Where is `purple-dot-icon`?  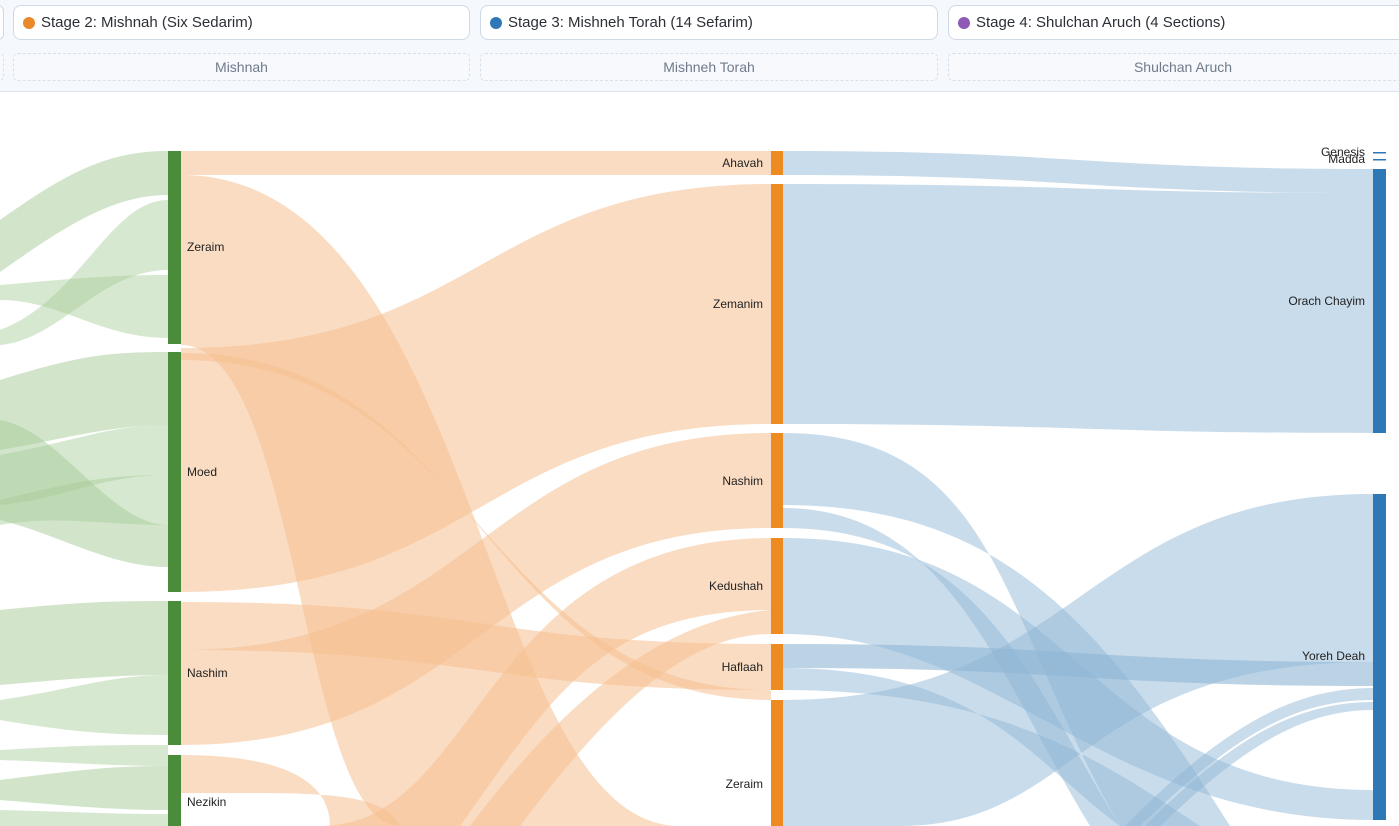 purple-dot-icon is located at coordinates (964, 22).